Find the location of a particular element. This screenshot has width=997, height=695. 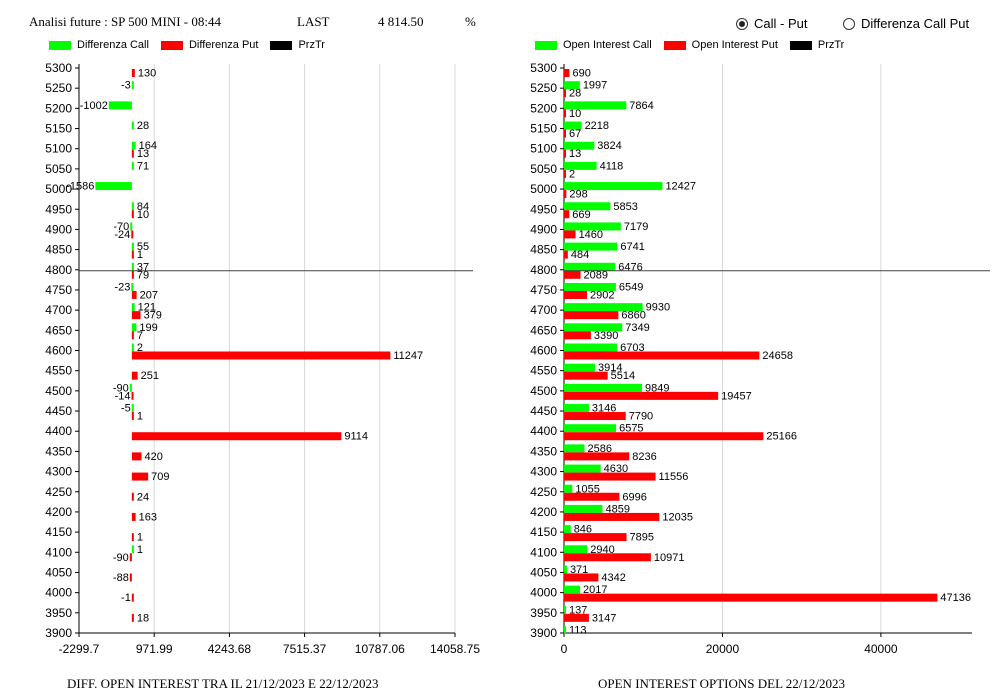

data-label: 163 is located at coordinates (148, 517).